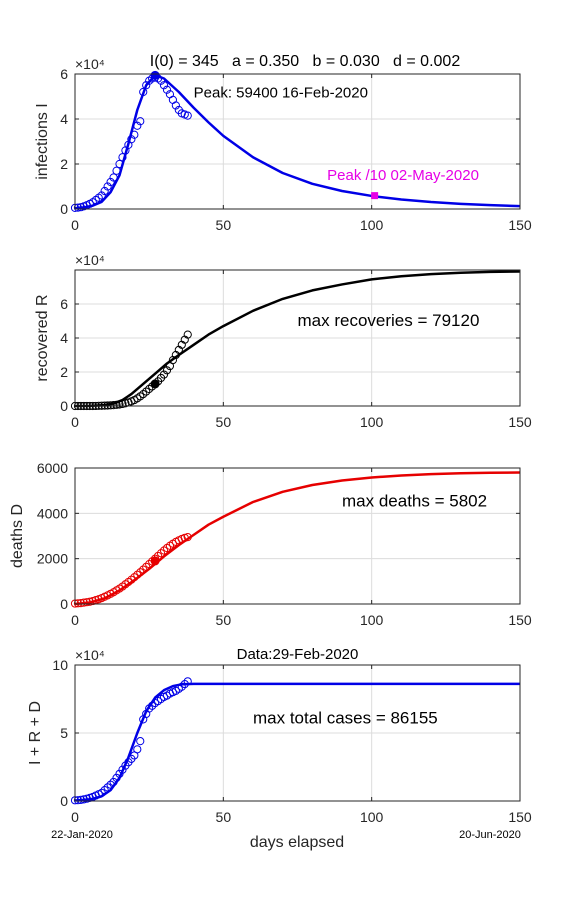  What do you see at coordinates (414, 501) in the screenshot?
I see `annotation: max deaths = 5802` at bounding box center [414, 501].